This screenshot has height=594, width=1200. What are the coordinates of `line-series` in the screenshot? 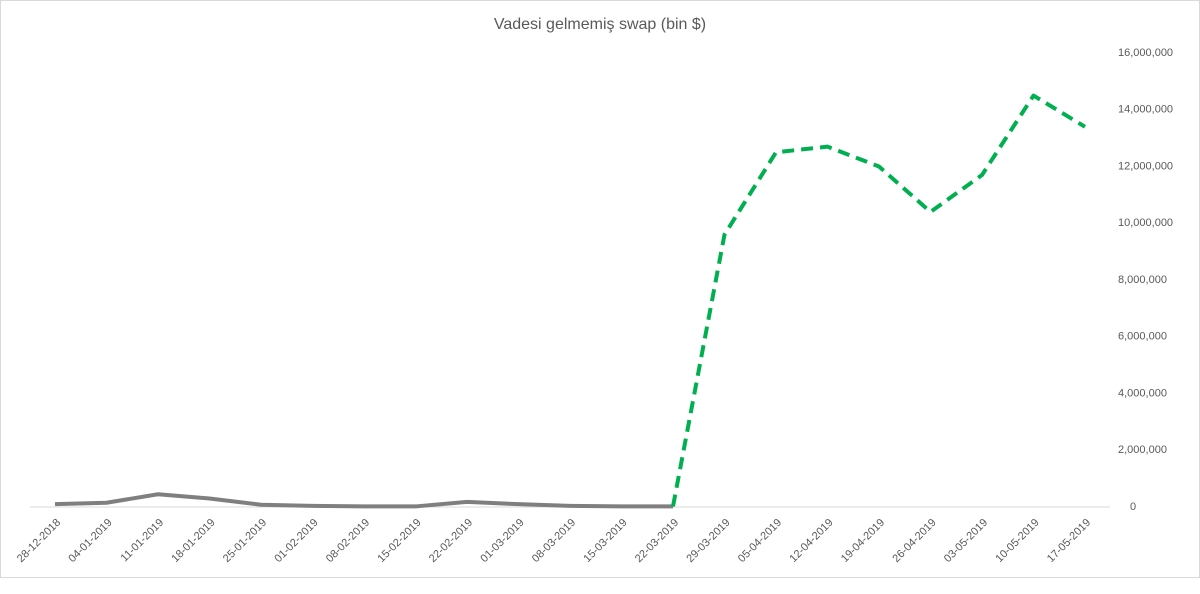 It's located at (363, 500).